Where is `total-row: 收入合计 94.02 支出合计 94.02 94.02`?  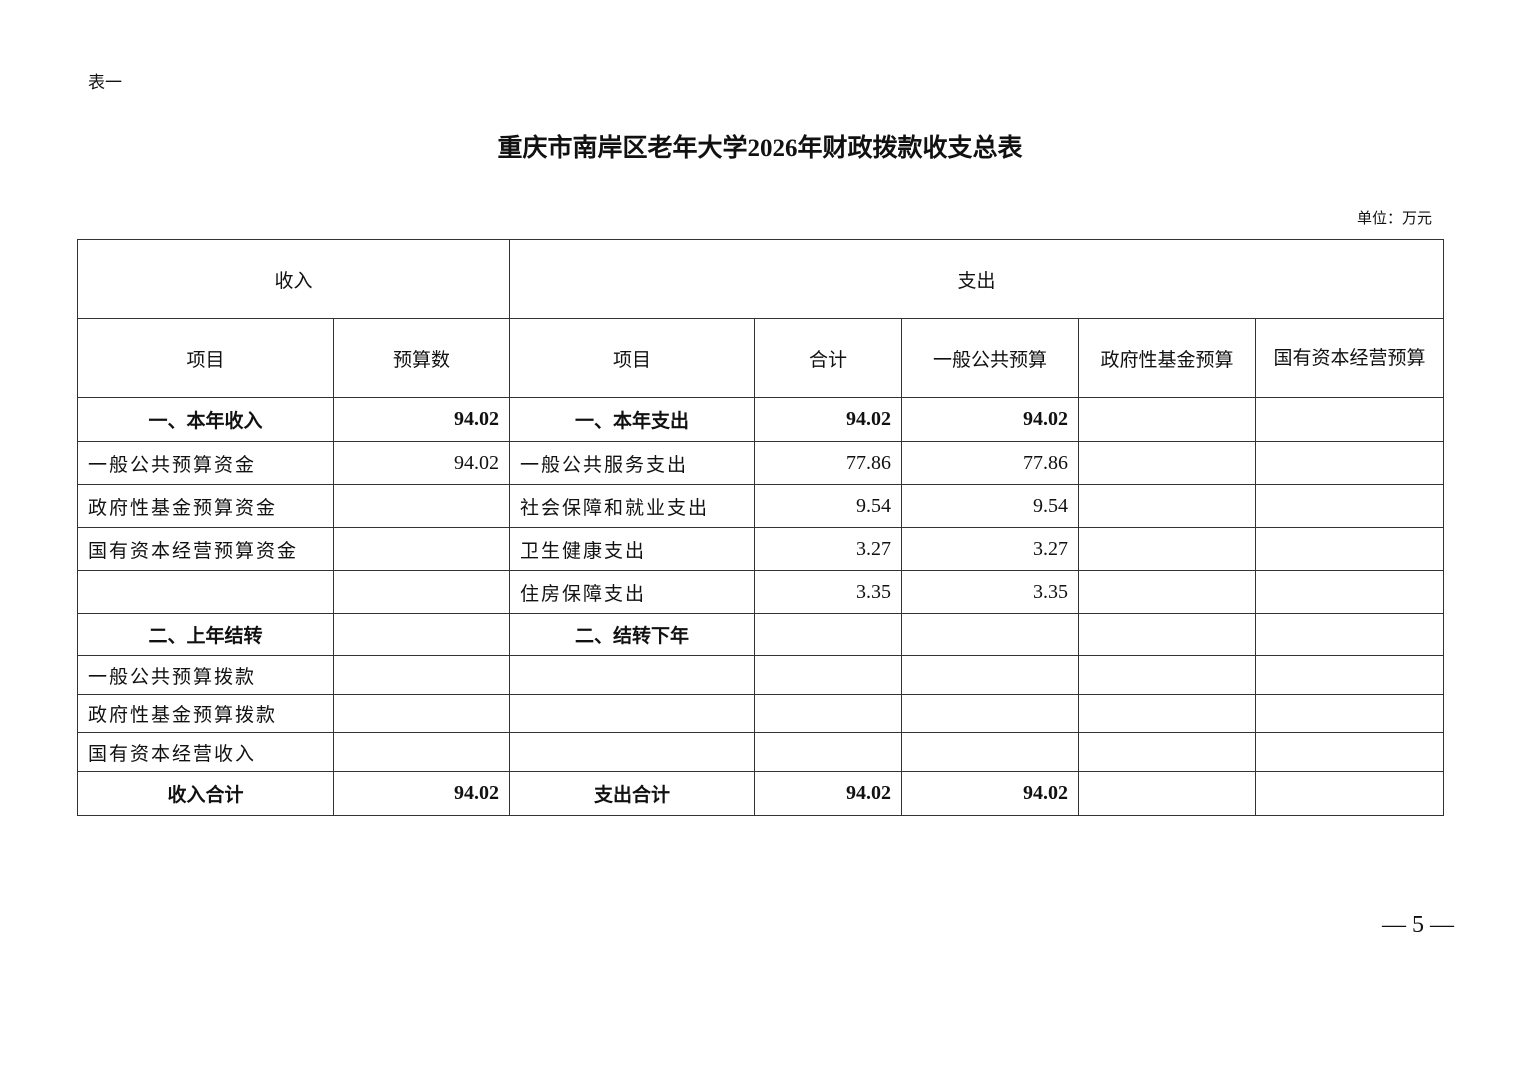 total-row: 收入合计 94.02 支出合计 94.02 94.02 is located at coordinates (761, 793).